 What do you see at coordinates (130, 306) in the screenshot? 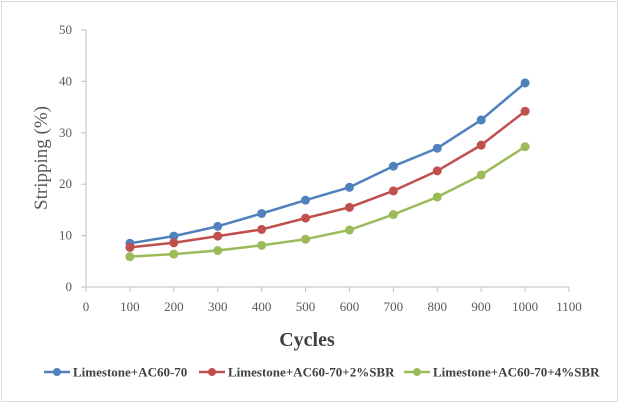
I see `x-tick-label: 100` at bounding box center [130, 306].